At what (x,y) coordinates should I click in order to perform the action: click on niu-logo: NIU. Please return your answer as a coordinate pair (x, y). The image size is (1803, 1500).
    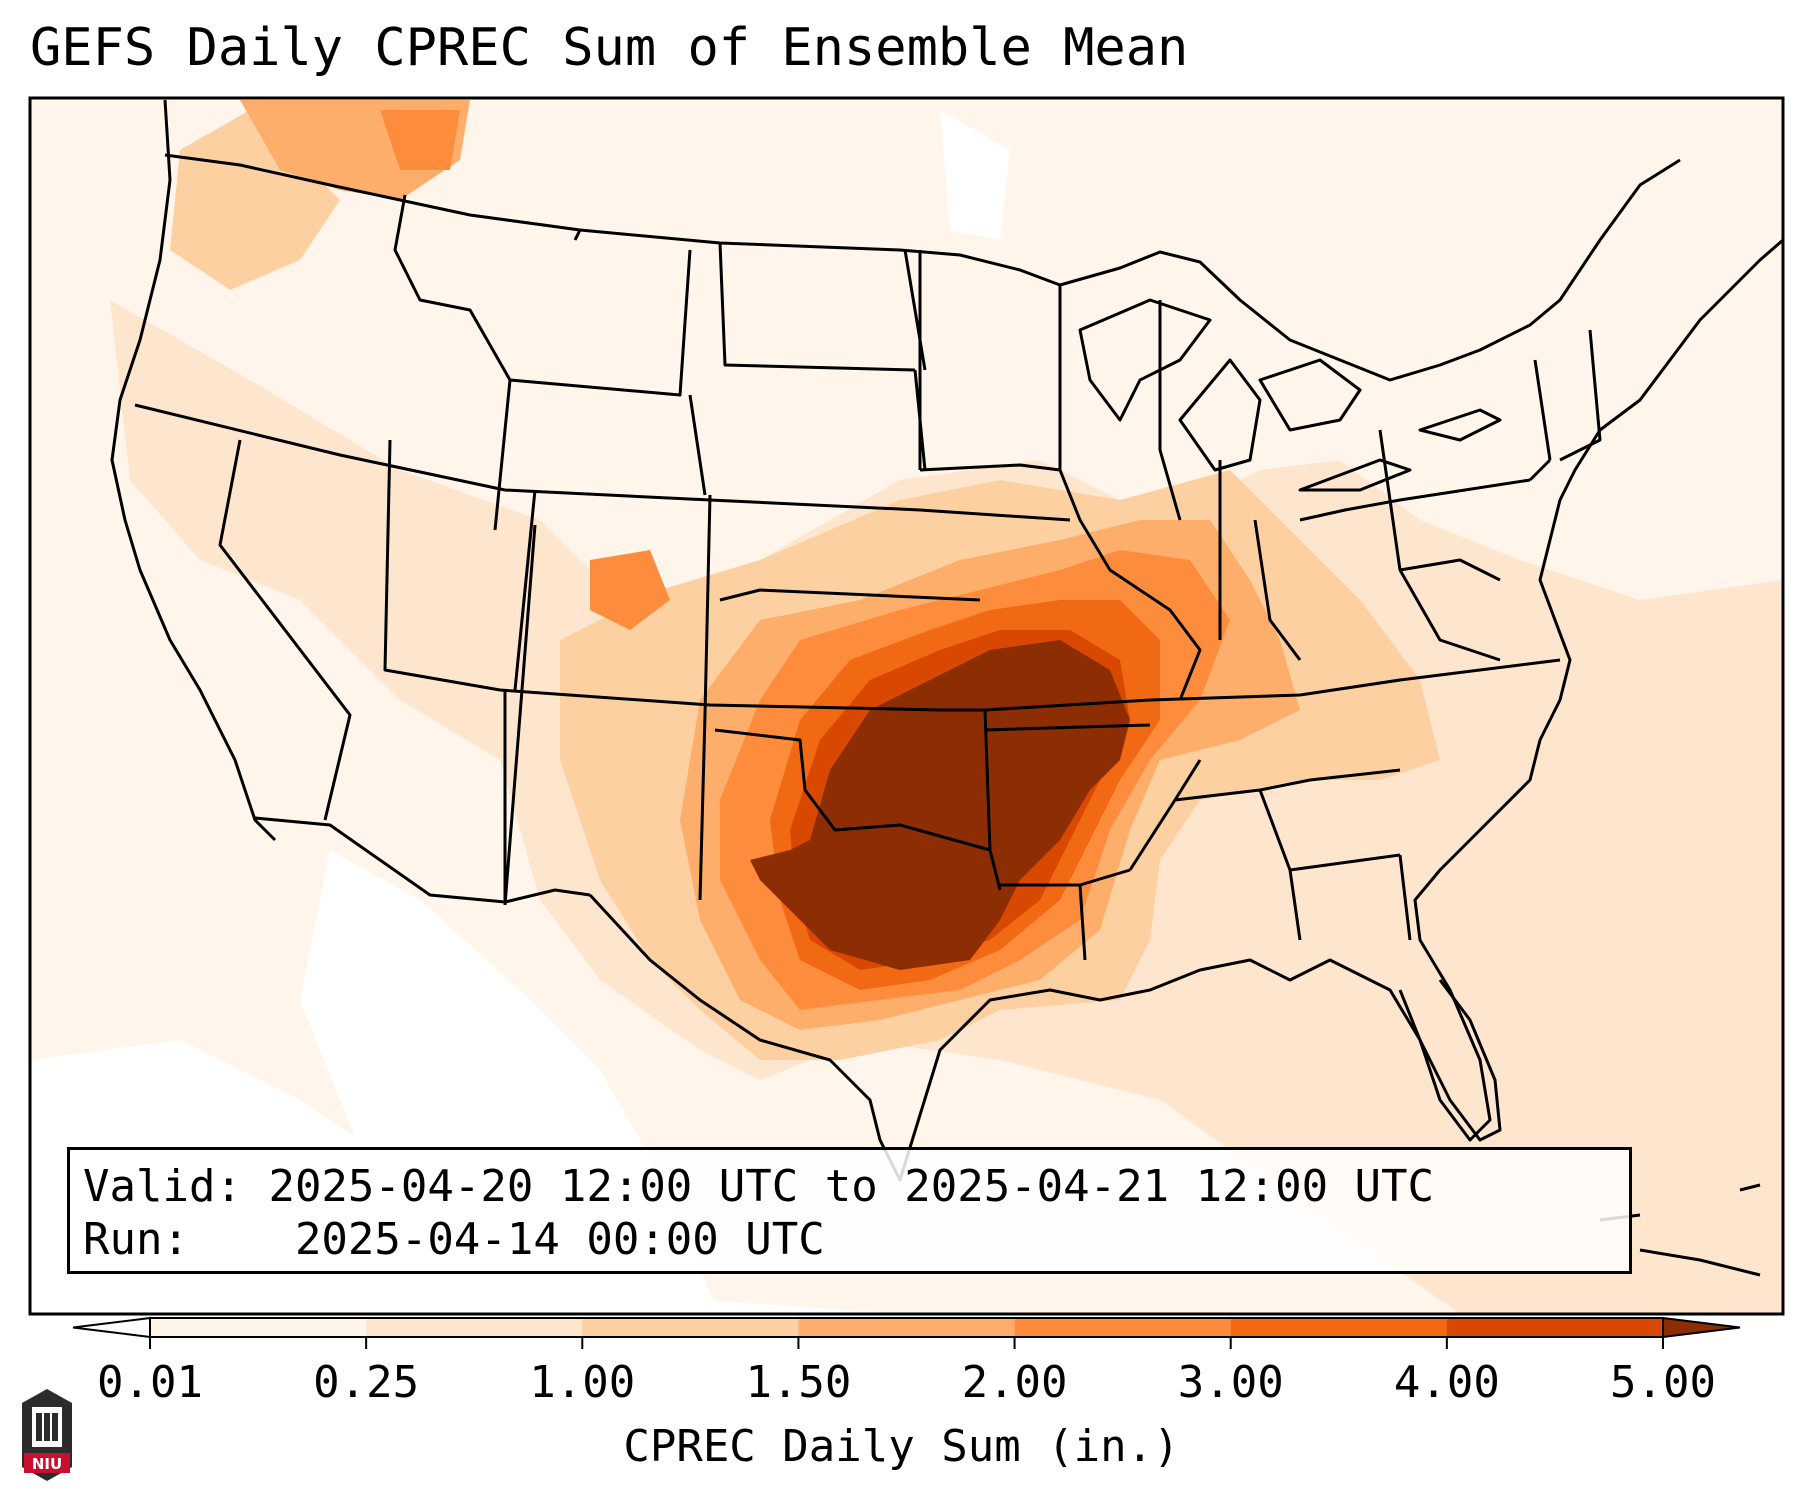
    Looking at the image, I should click on (47, 1435).